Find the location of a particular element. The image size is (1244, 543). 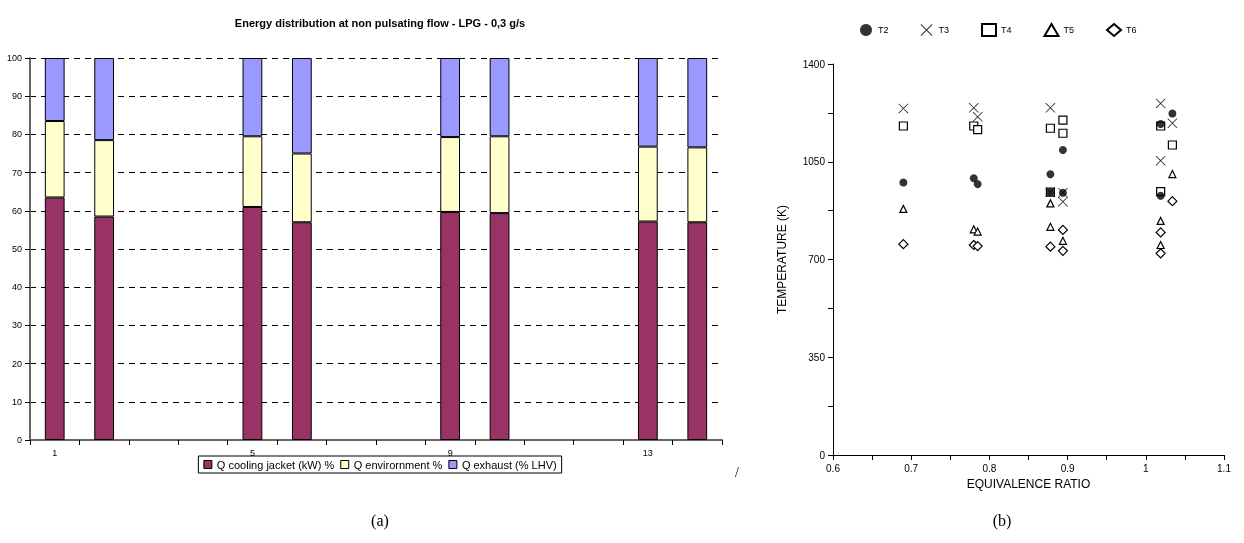

legend-label: T3 is located at coordinates (944, 30).